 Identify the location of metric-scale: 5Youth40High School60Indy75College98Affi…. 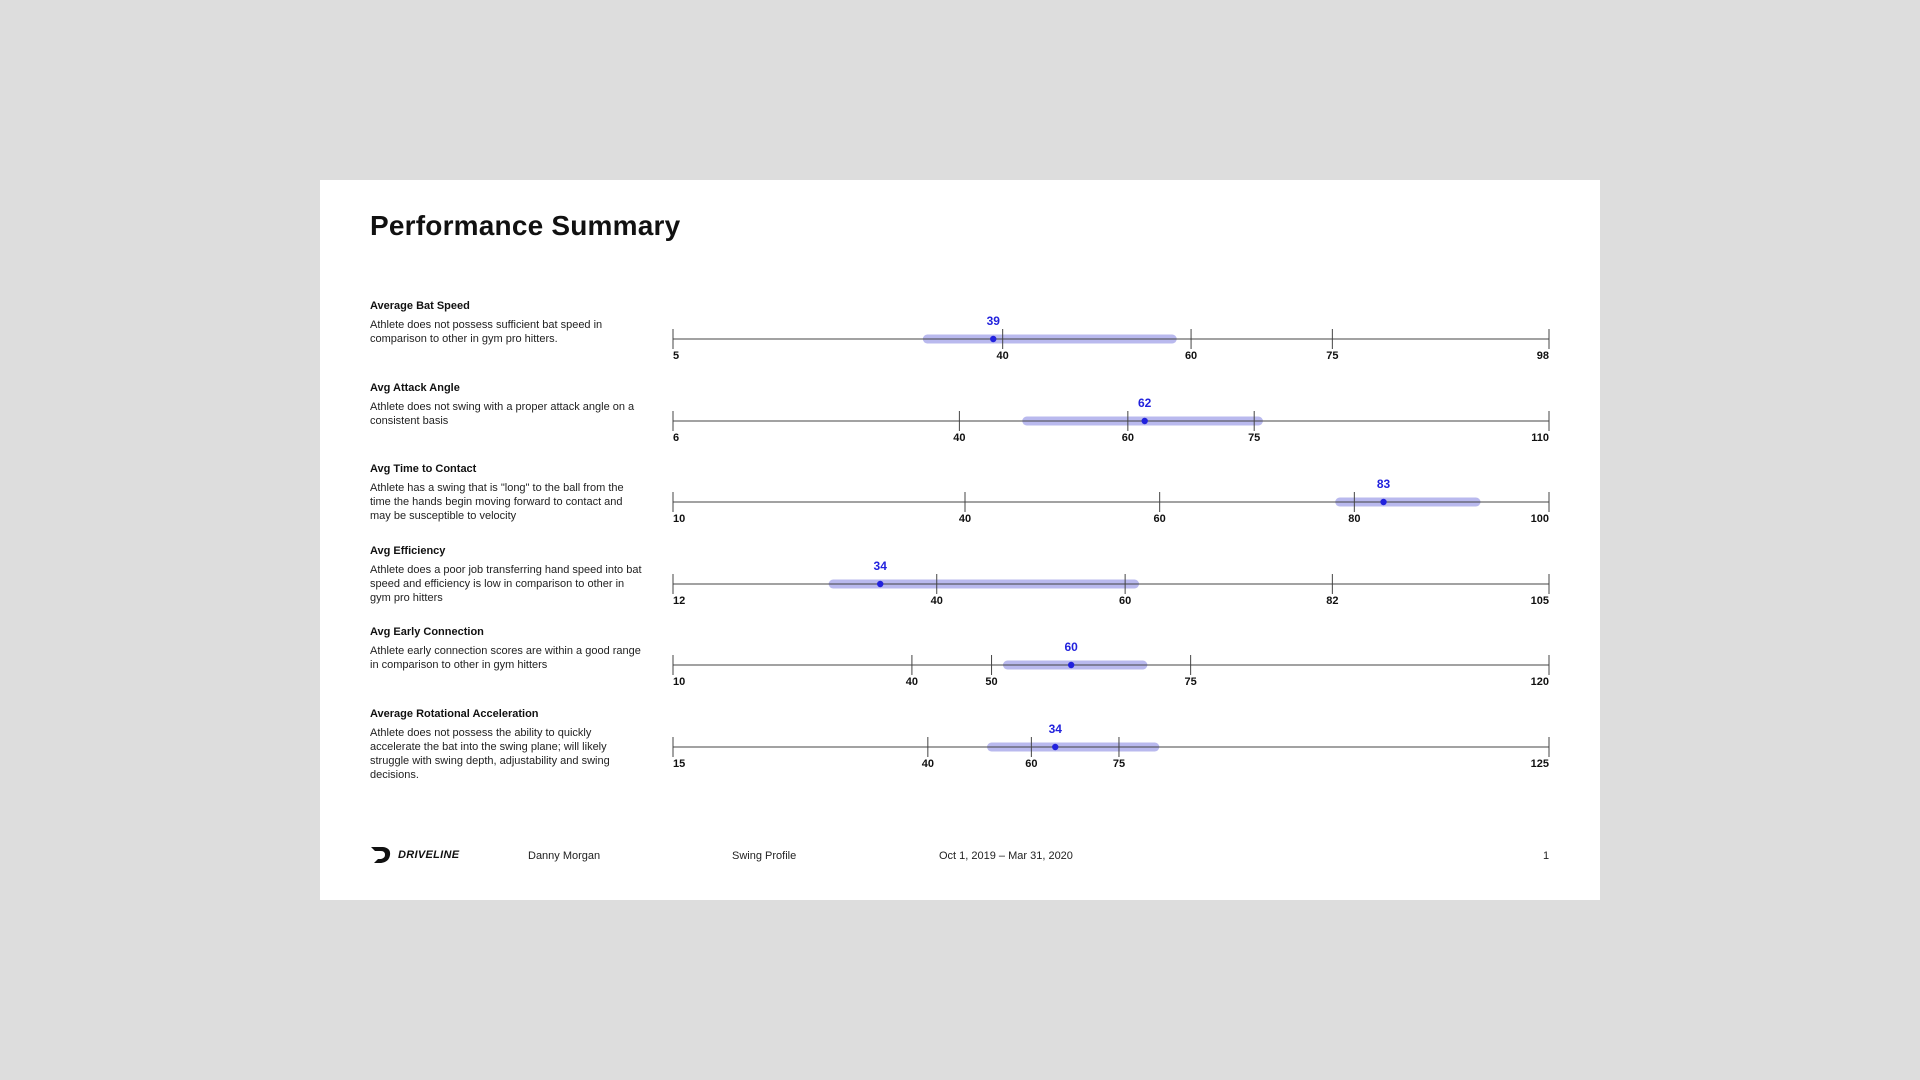
(1111, 337).